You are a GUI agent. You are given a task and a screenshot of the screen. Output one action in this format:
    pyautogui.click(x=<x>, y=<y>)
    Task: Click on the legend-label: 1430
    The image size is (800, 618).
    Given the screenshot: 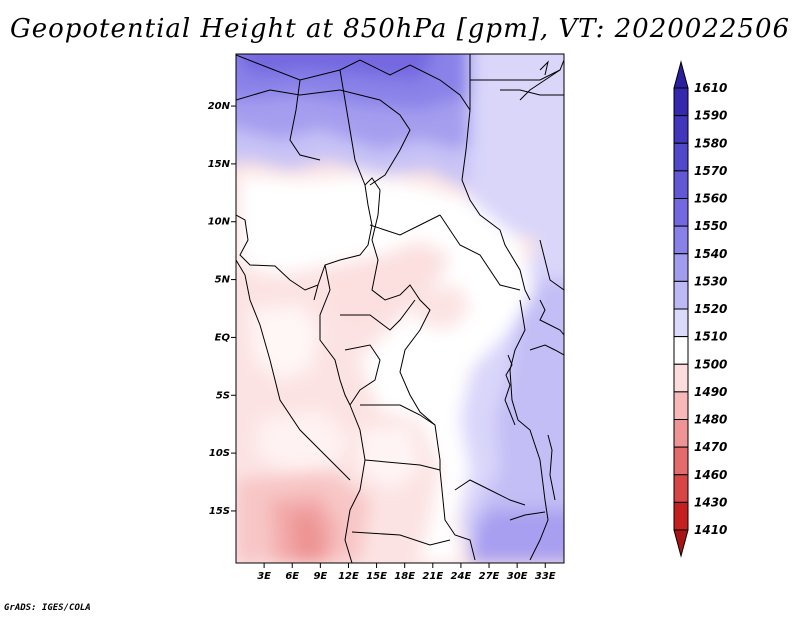 What is the action you would take?
    pyautogui.click(x=710, y=502)
    